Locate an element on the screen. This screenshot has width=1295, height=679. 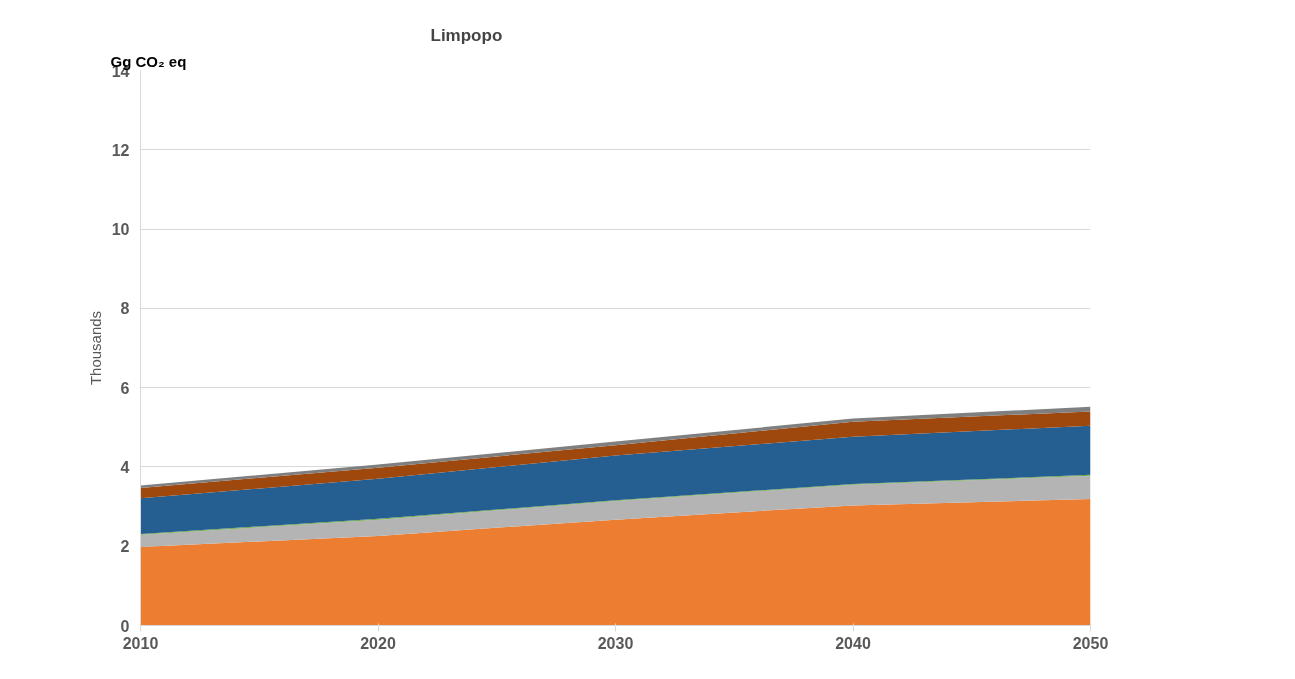
y-tick-label: 12 is located at coordinates (120, 150).